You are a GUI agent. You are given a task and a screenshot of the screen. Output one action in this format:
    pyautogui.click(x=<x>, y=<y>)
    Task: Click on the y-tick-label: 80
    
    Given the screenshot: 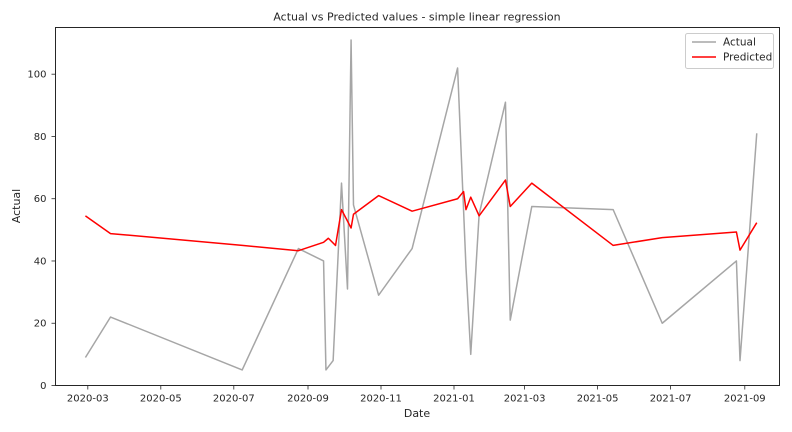 What is the action you would take?
    pyautogui.click(x=40, y=137)
    